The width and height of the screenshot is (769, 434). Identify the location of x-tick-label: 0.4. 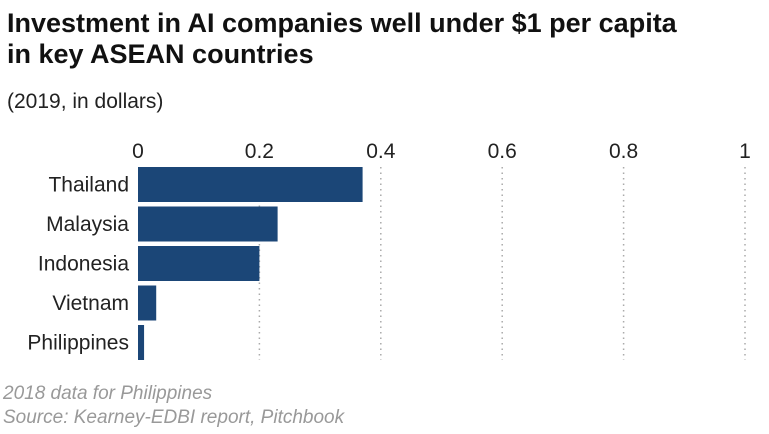
(381, 151).